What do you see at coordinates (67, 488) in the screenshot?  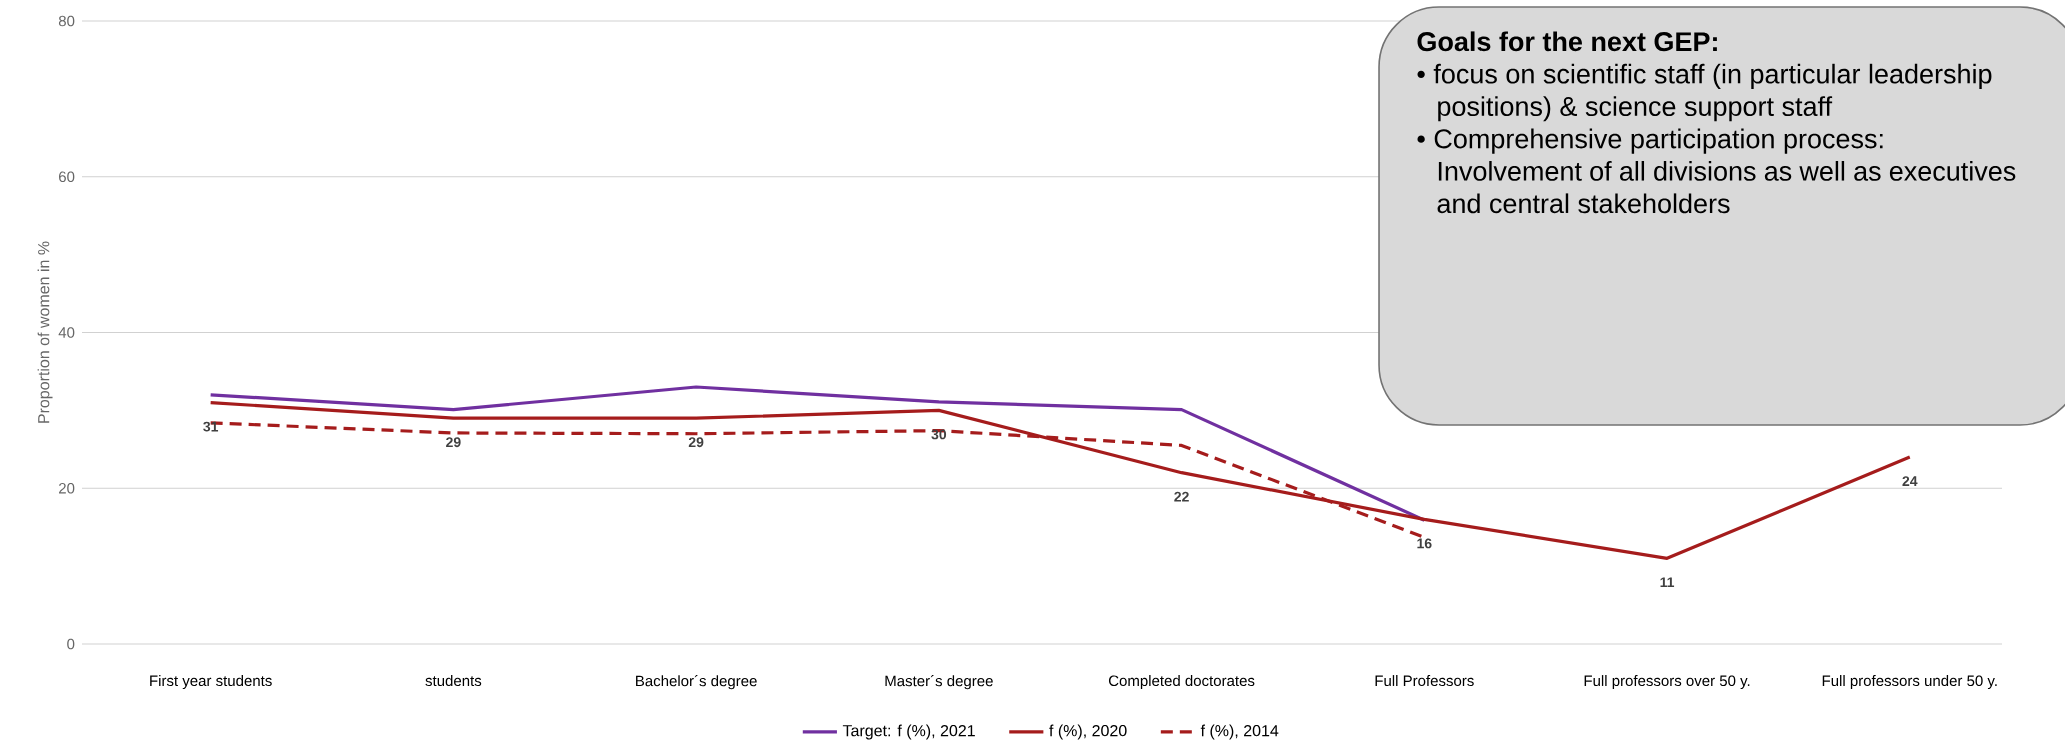 I see `y-tick-label: 20` at bounding box center [67, 488].